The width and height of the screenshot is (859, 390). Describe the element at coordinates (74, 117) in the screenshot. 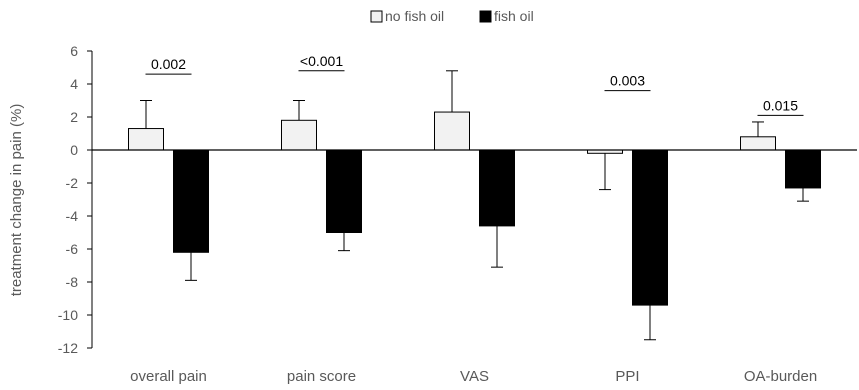

I see `y-tick-label: 2` at that location.